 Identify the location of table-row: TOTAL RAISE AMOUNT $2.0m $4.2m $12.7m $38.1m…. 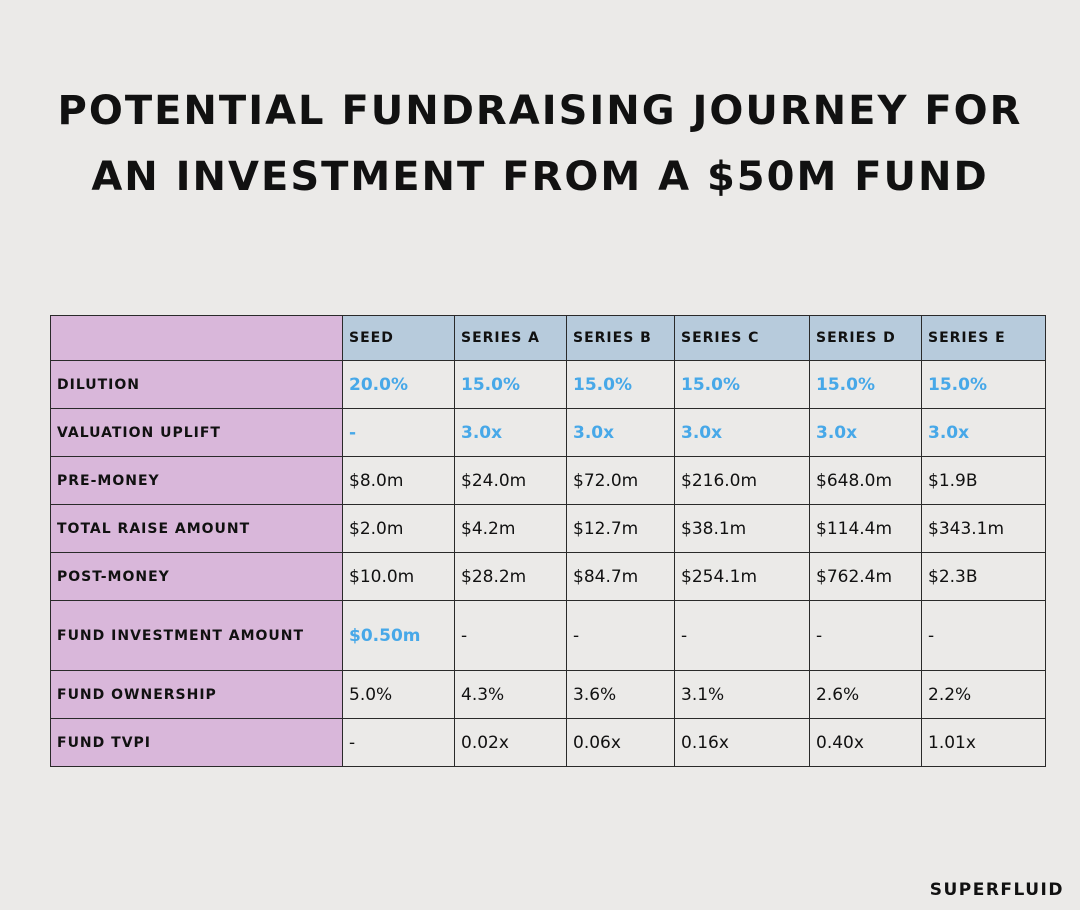
(548, 528).